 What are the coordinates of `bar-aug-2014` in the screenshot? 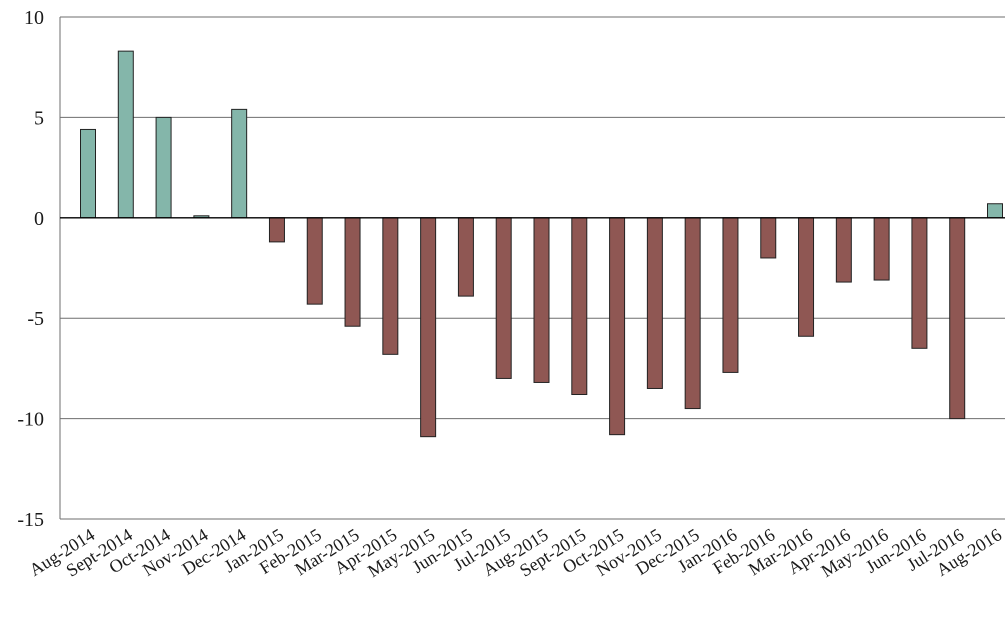 It's located at (88, 173).